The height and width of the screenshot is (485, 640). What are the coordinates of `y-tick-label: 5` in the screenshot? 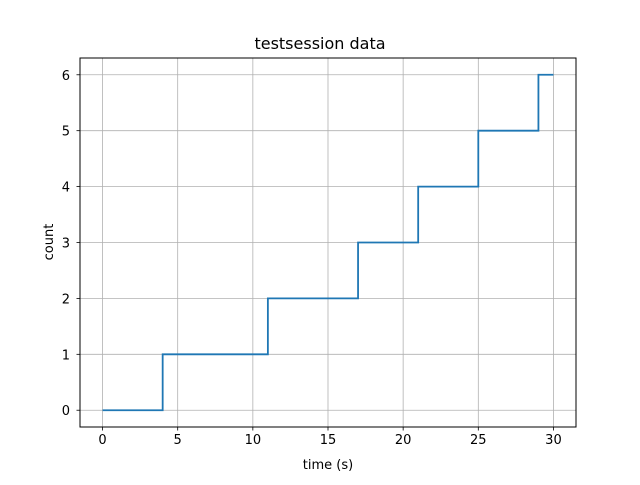 It's located at (66, 132).